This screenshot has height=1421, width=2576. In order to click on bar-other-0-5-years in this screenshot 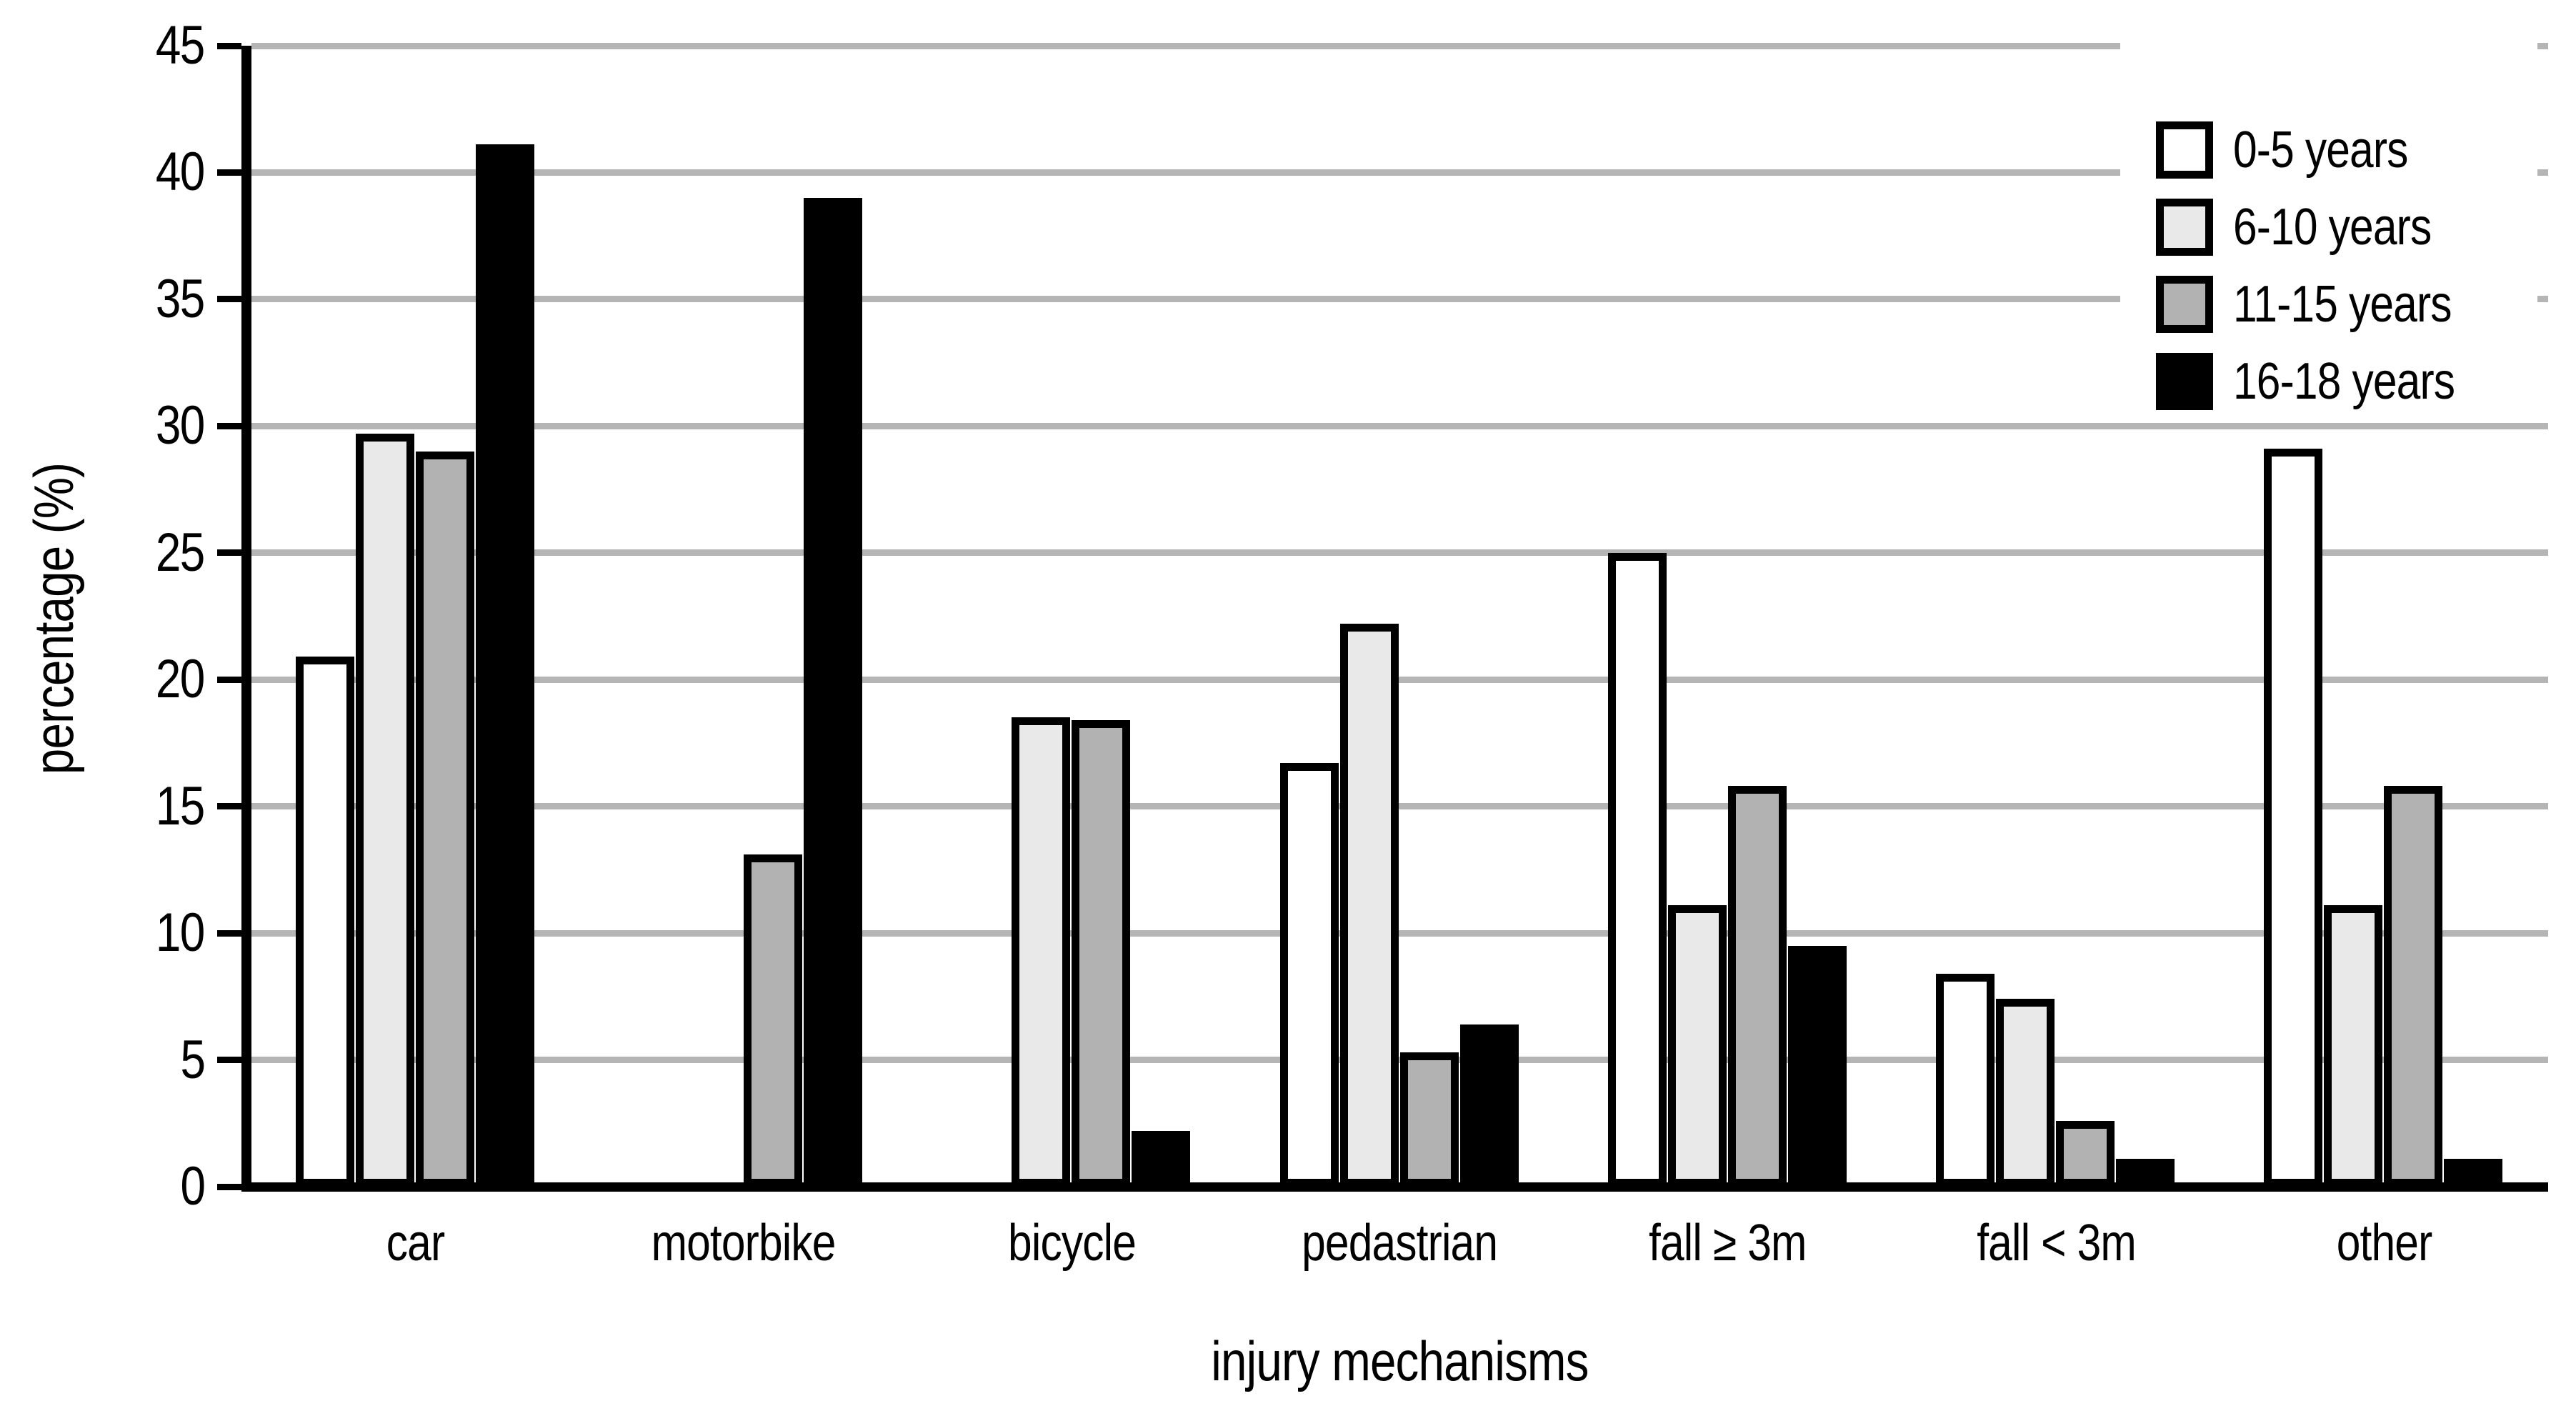, I will do `click(2293, 818)`.